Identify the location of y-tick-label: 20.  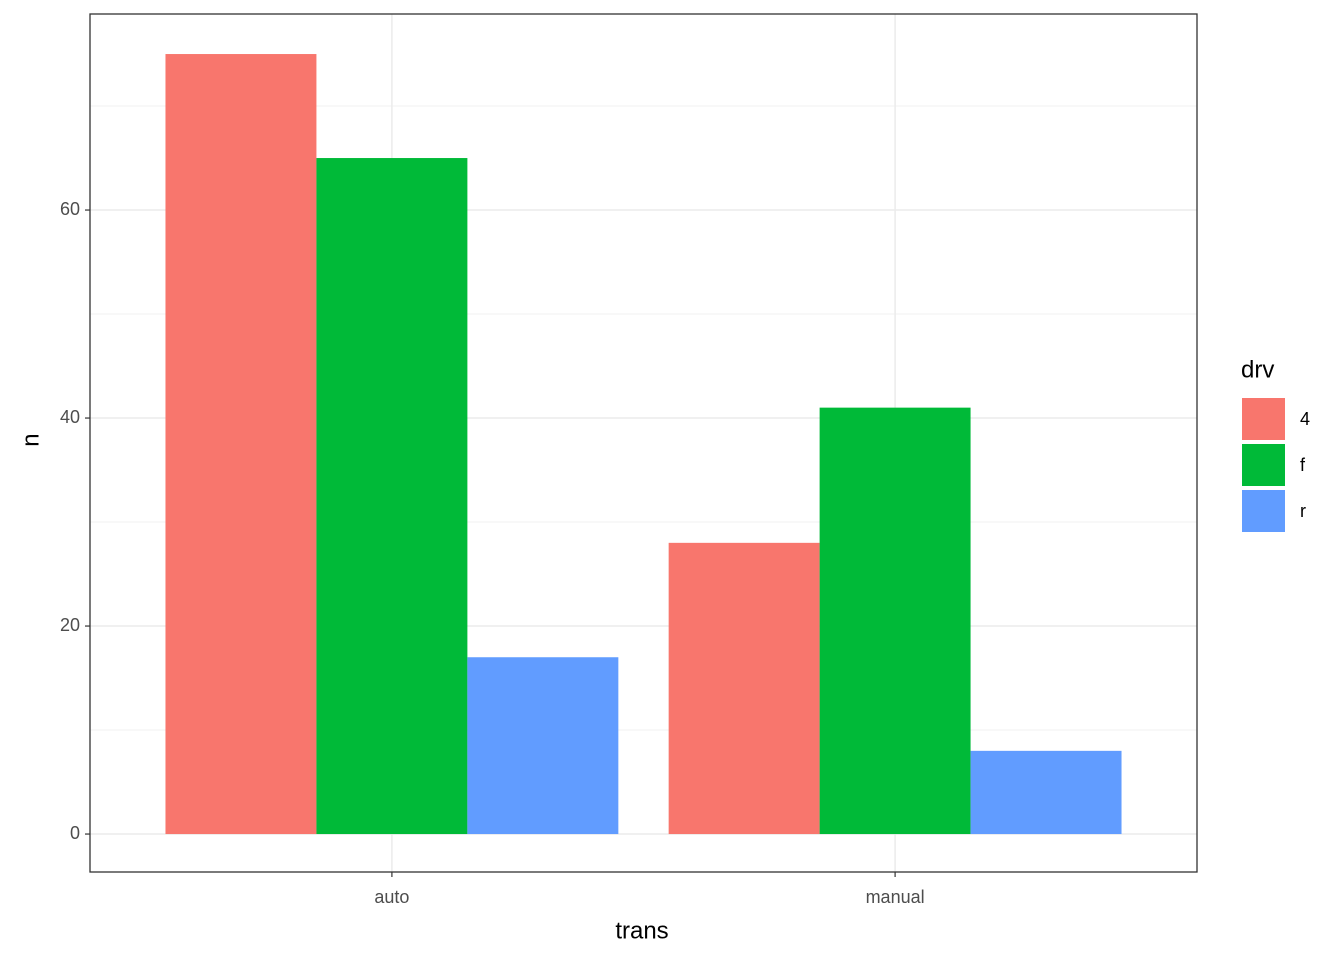
(70, 625).